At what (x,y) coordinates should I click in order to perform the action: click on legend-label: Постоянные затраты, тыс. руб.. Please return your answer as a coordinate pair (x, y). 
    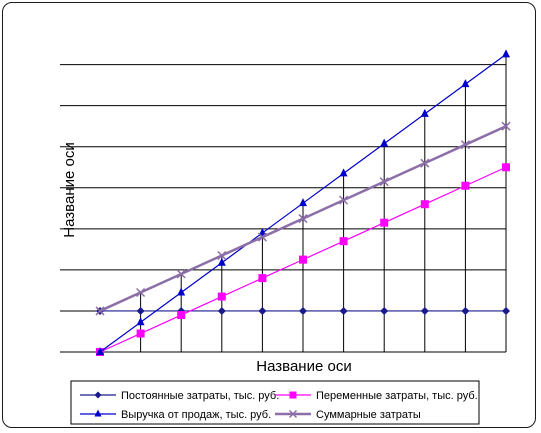
    Looking at the image, I should click on (200, 396).